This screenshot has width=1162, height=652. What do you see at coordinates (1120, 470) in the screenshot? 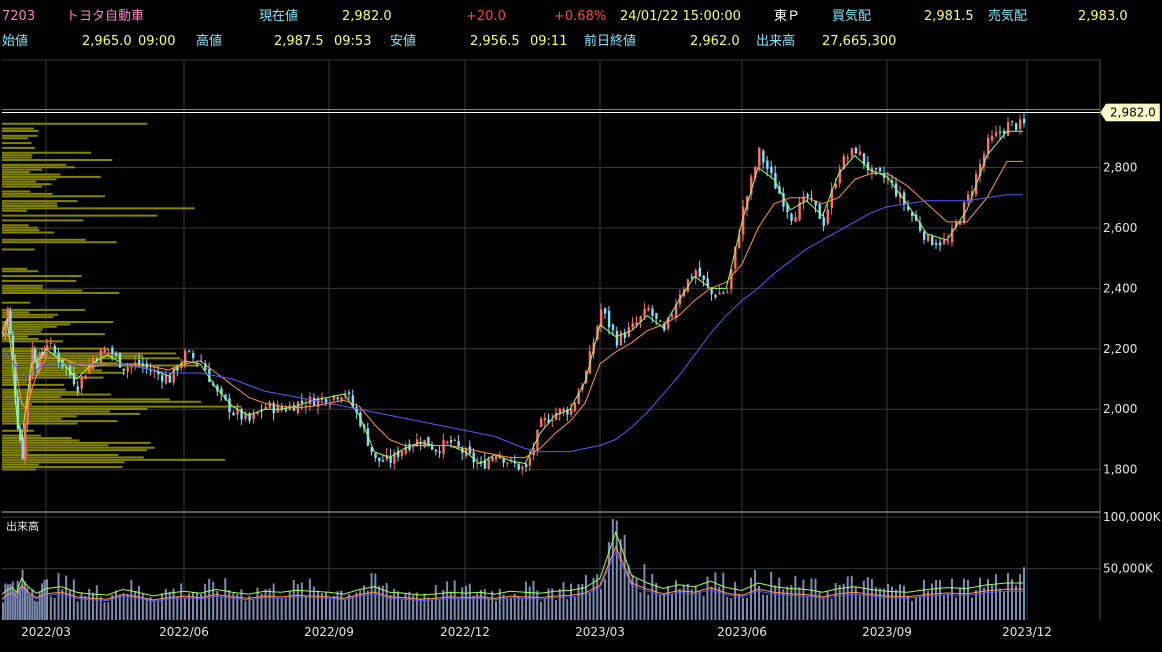
I see `price-axis-tick-label: 1,800` at bounding box center [1120, 470].